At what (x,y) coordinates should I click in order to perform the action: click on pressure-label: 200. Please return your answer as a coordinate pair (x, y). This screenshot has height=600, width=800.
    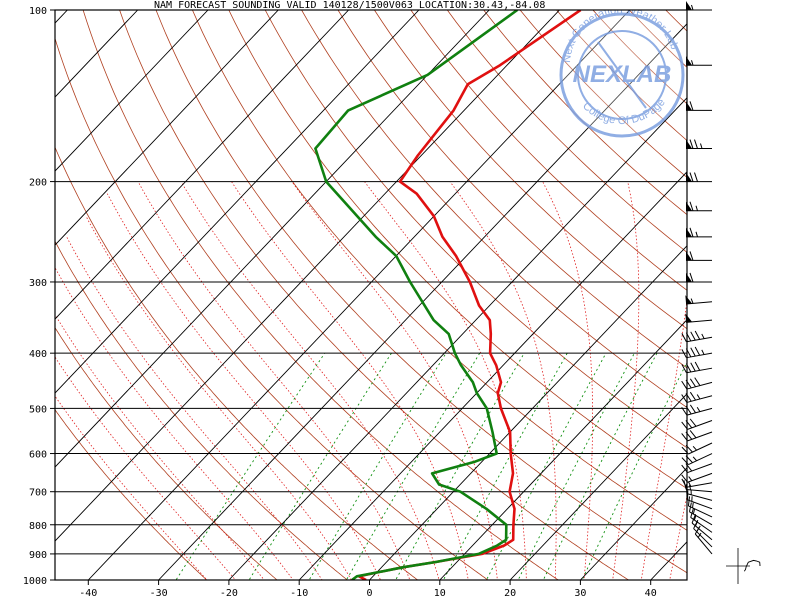
    Looking at the image, I should click on (38, 183).